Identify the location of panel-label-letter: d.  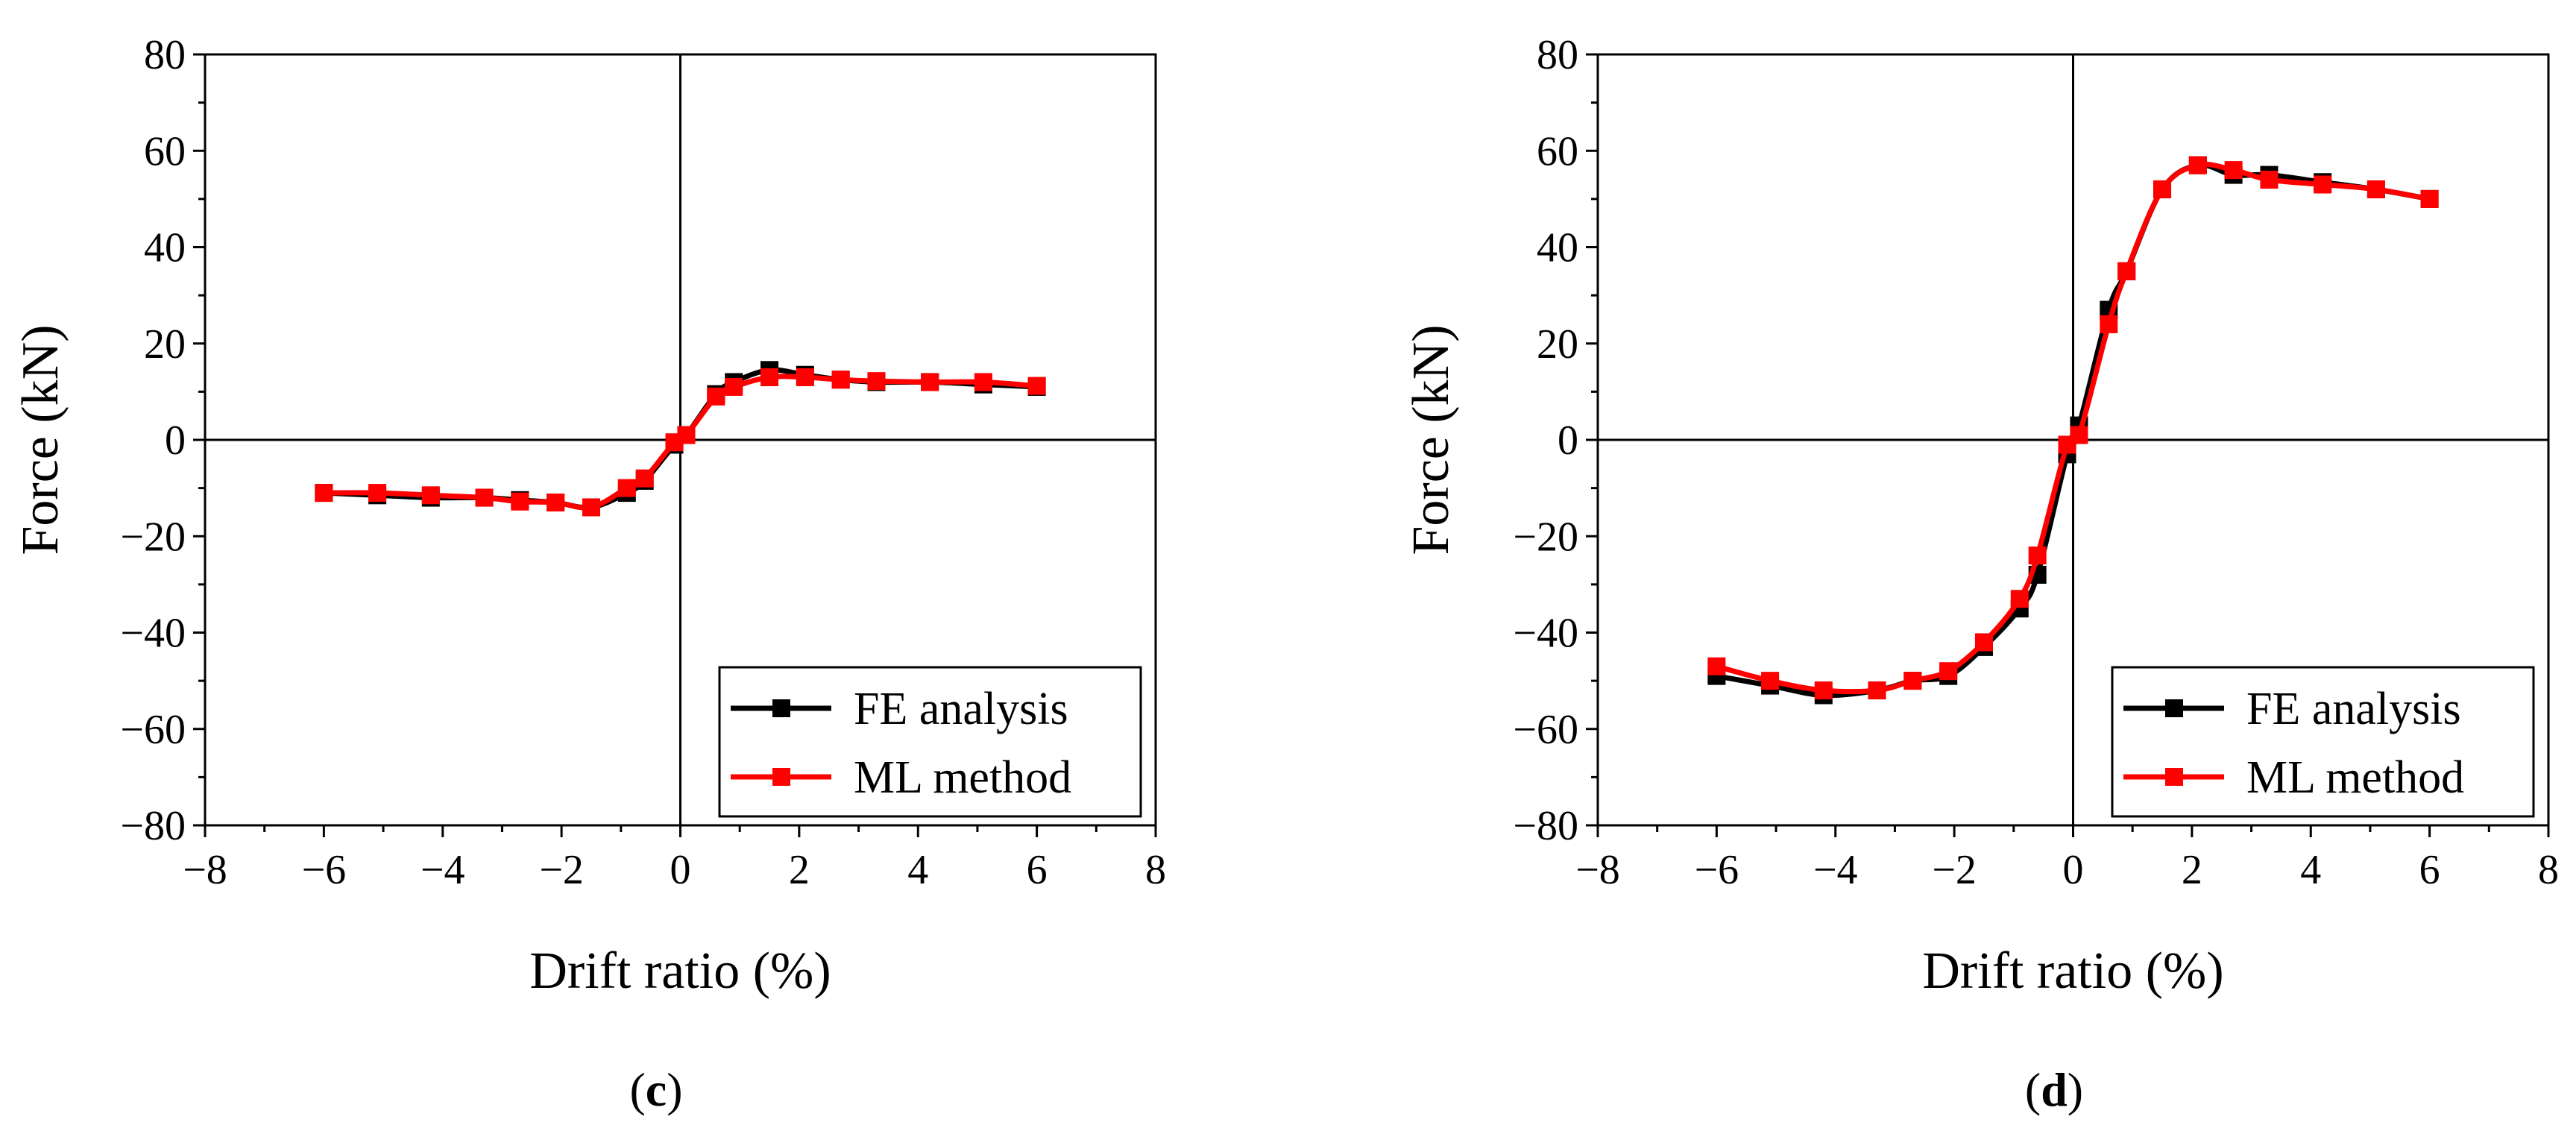
(2054, 1089).